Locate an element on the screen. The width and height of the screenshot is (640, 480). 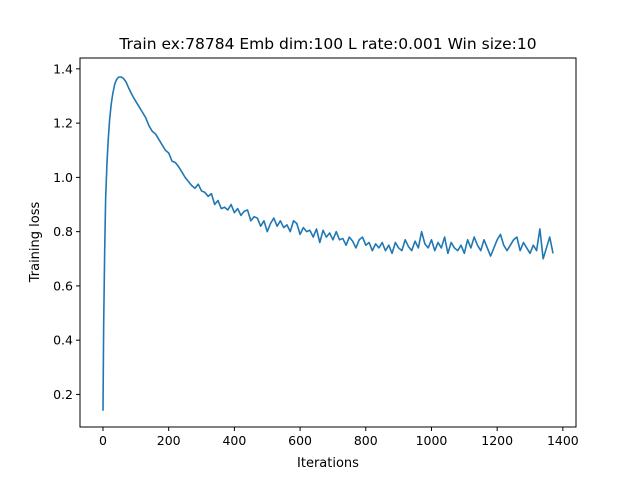
x-tick-label: 600 is located at coordinates (300, 440).